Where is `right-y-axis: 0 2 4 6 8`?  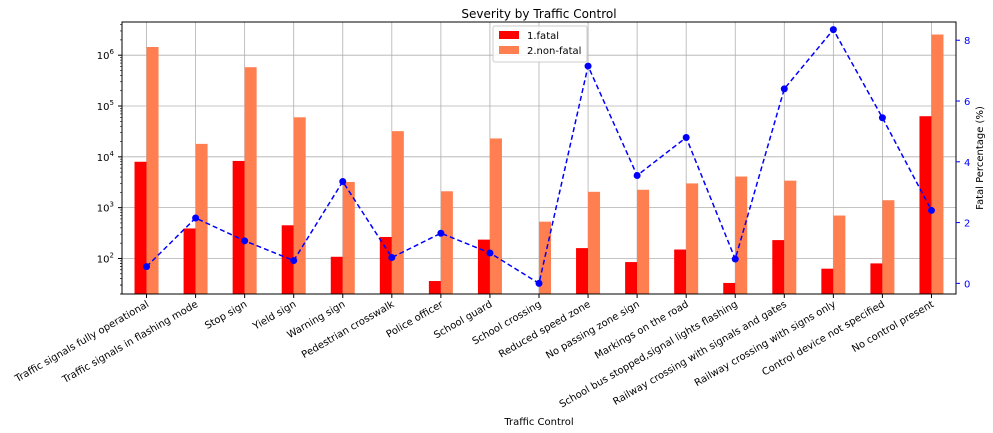
right-y-axis: 0 2 4 6 8 is located at coordinates (963, 163).